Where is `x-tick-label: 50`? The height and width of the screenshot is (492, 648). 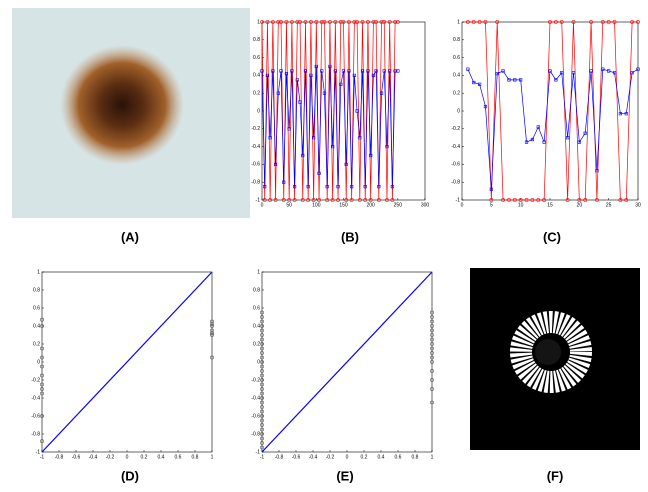 x-tick-label: 50 is located at coordinates (289, 205).